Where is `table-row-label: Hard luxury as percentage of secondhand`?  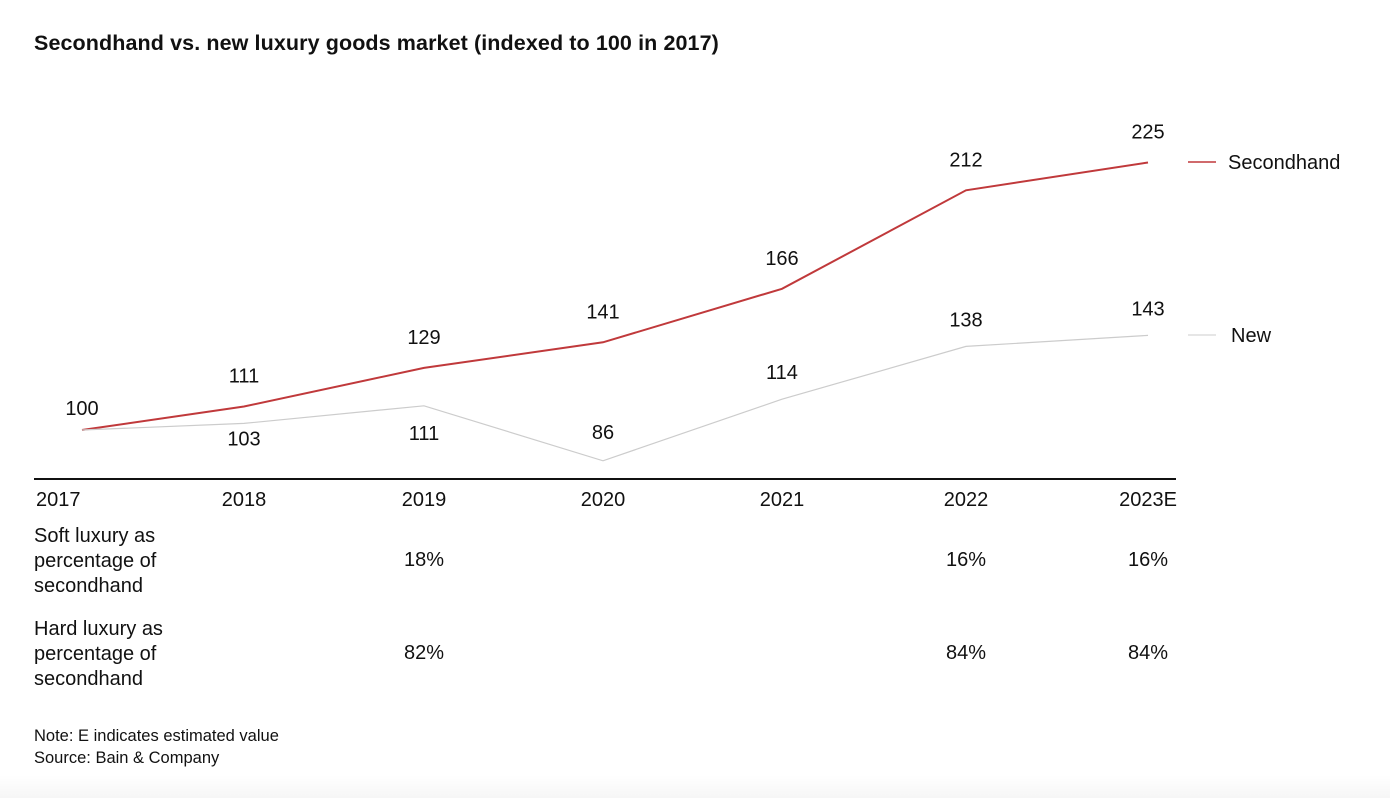 table-row-label: Hard luxury as percentage of secondhand is located at coordinates (98, 654).